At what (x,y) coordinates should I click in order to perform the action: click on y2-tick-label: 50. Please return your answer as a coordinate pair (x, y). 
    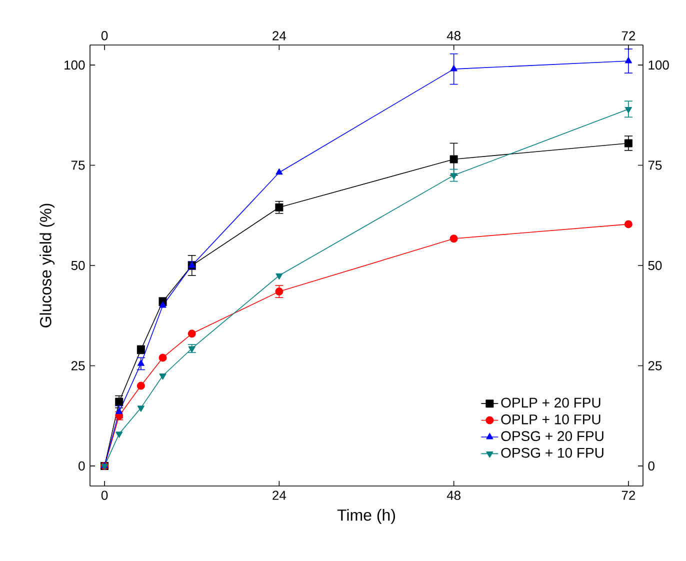
    Looking at the image, I should click on (655, 265).